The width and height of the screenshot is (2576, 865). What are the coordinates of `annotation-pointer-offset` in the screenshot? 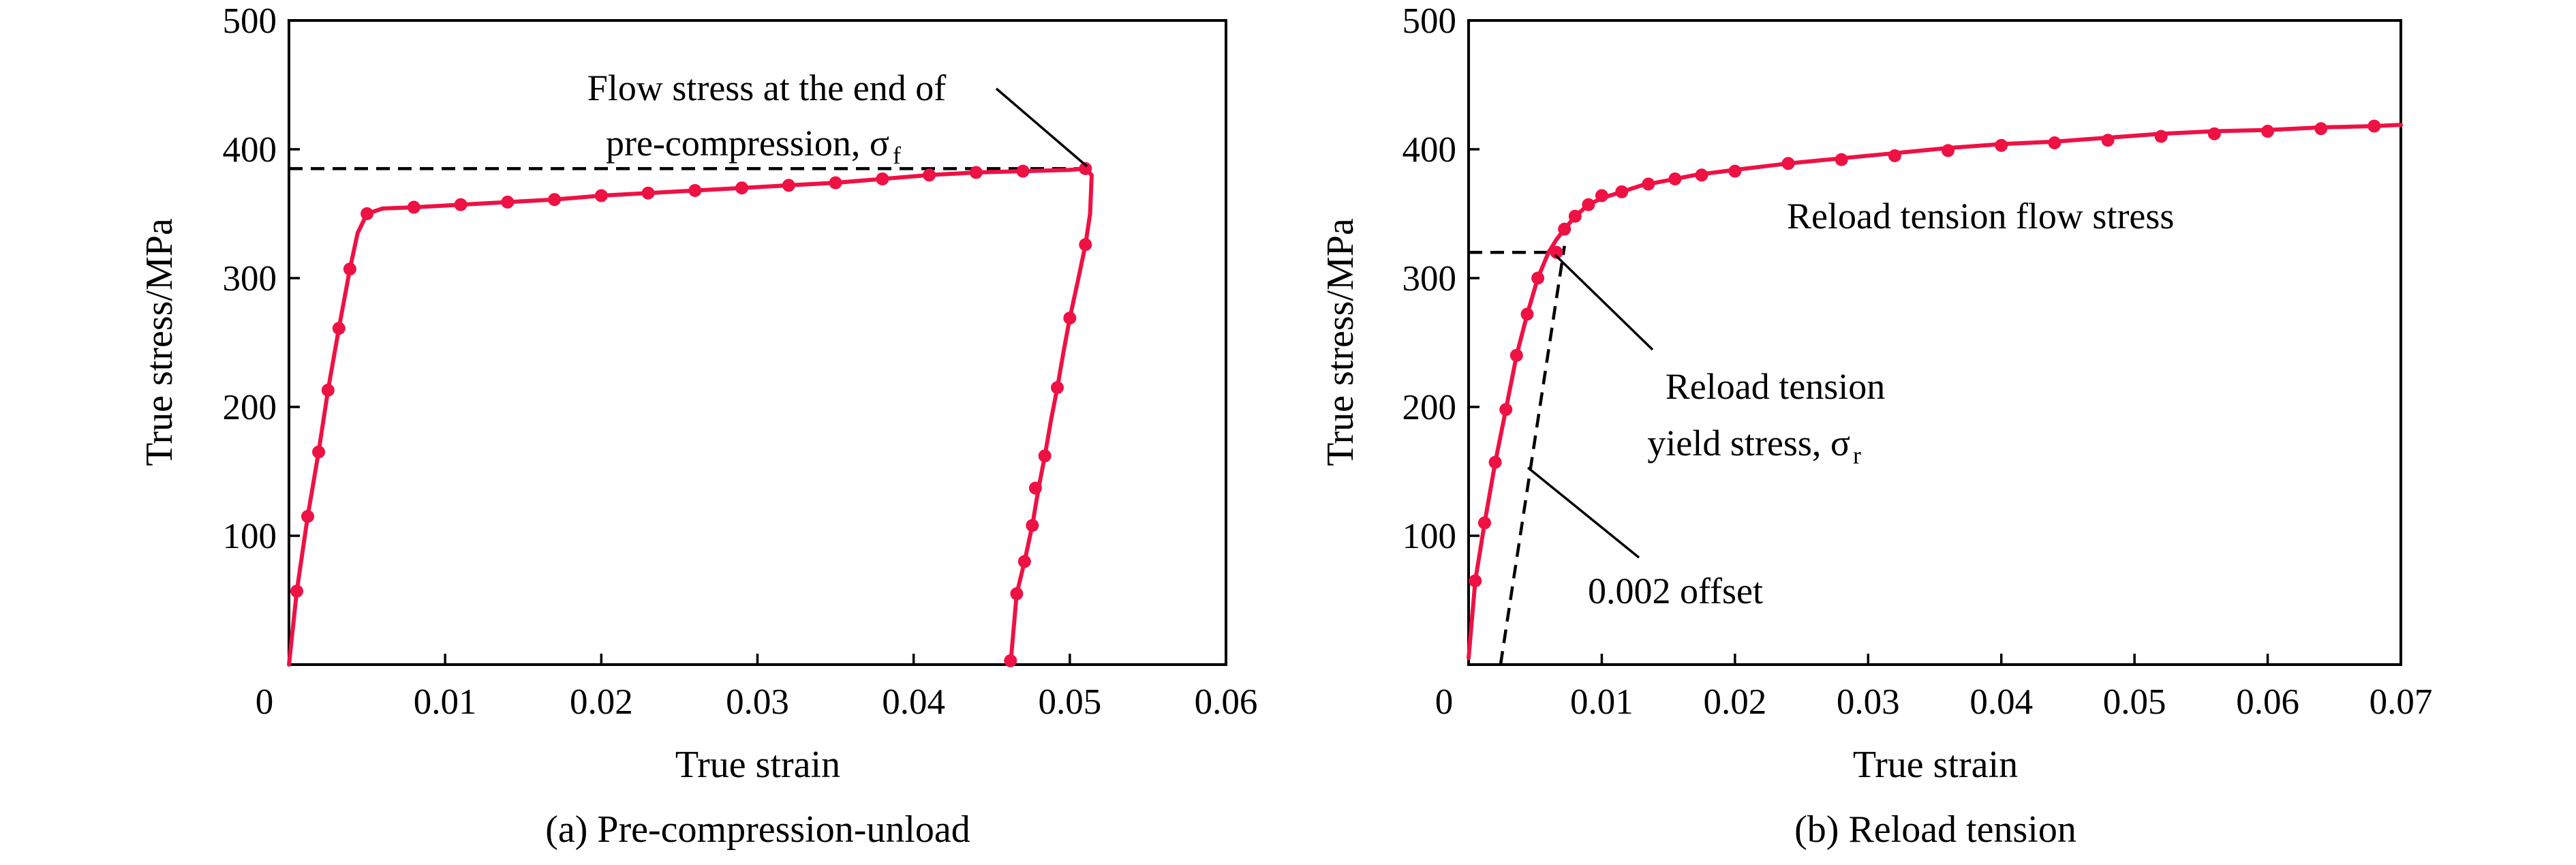 It's located at (1583, 512).